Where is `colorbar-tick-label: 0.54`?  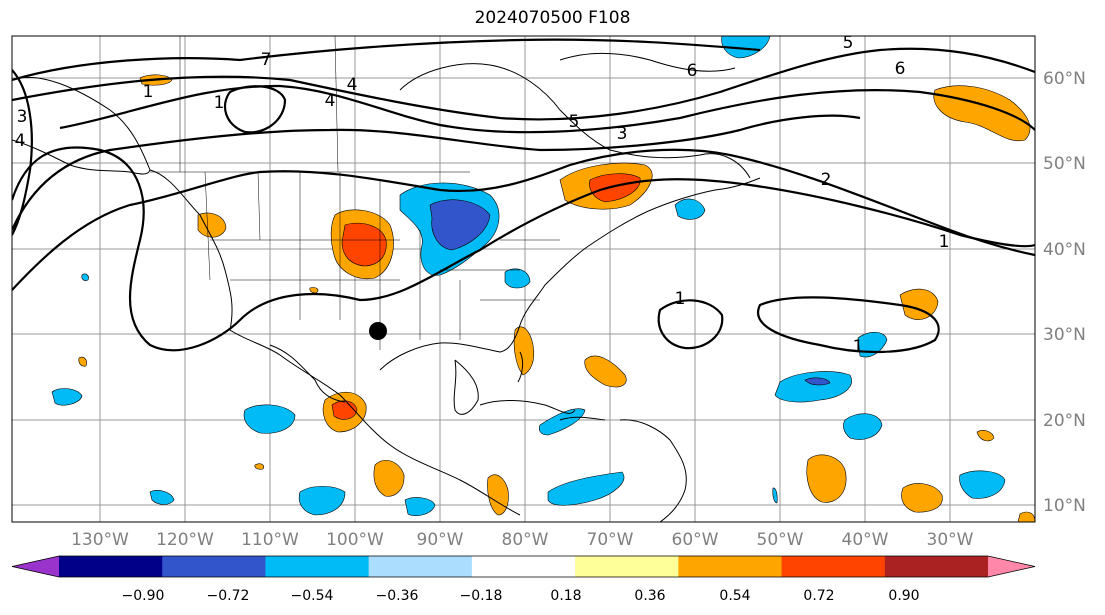 colorbar-tick-label: 0.54 is located at coordinates (734, 596).